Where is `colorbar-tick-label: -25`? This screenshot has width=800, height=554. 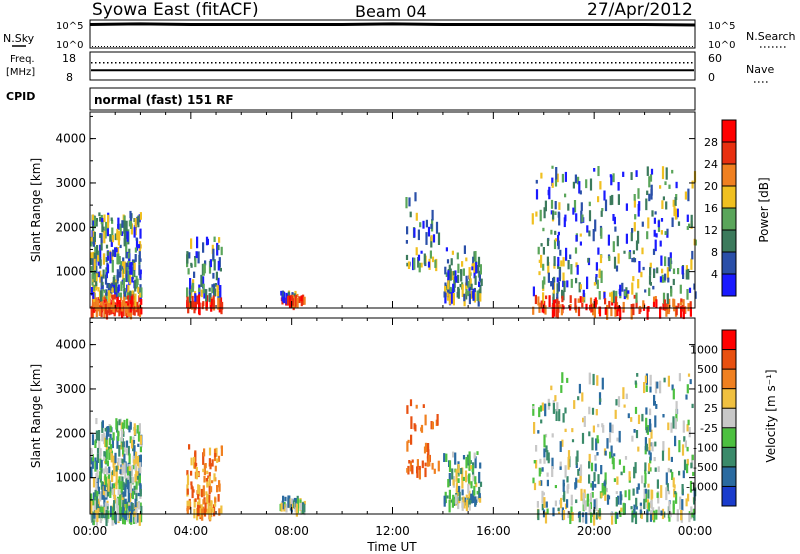
colorbar-tick-label: -25 is located at coordinates (709, 428).